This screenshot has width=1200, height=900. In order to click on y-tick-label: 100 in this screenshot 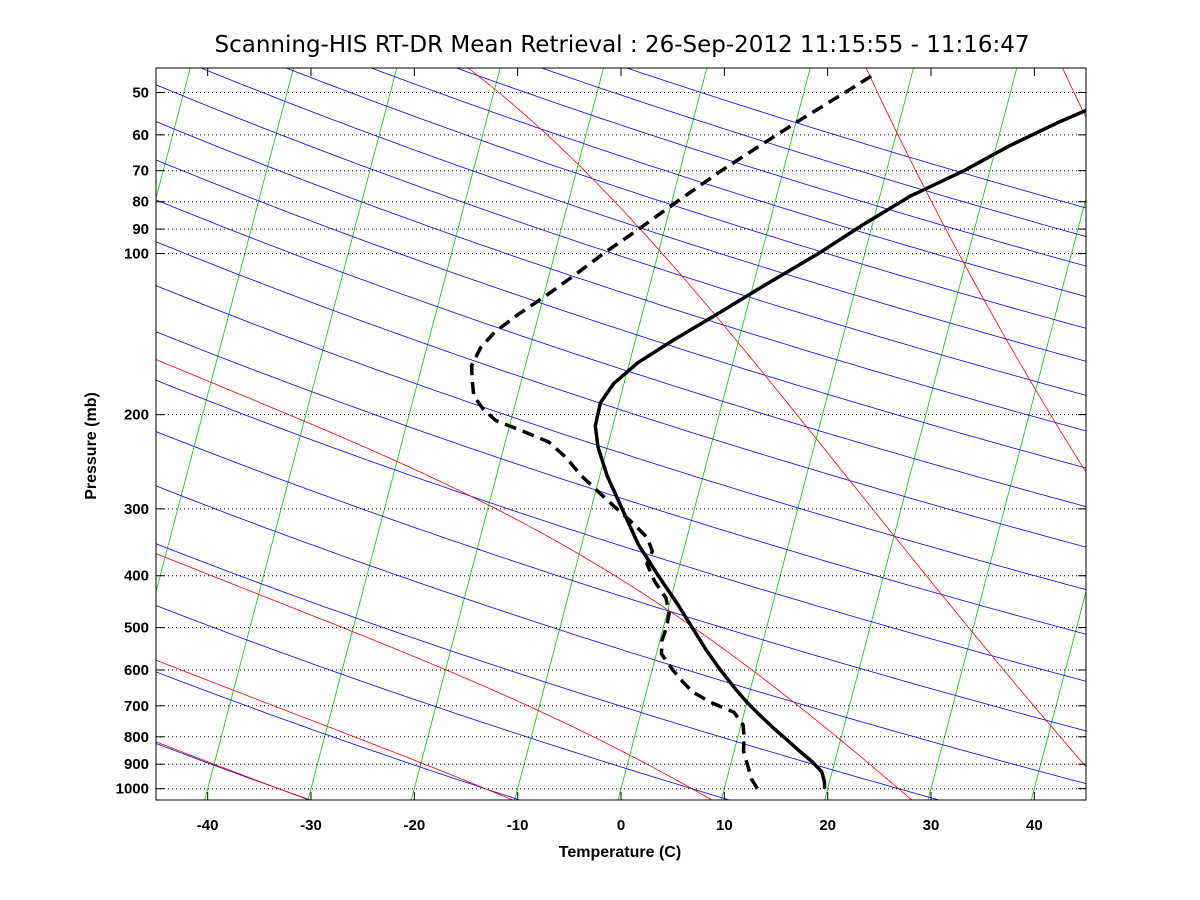, I will do `click(136, 254)`.